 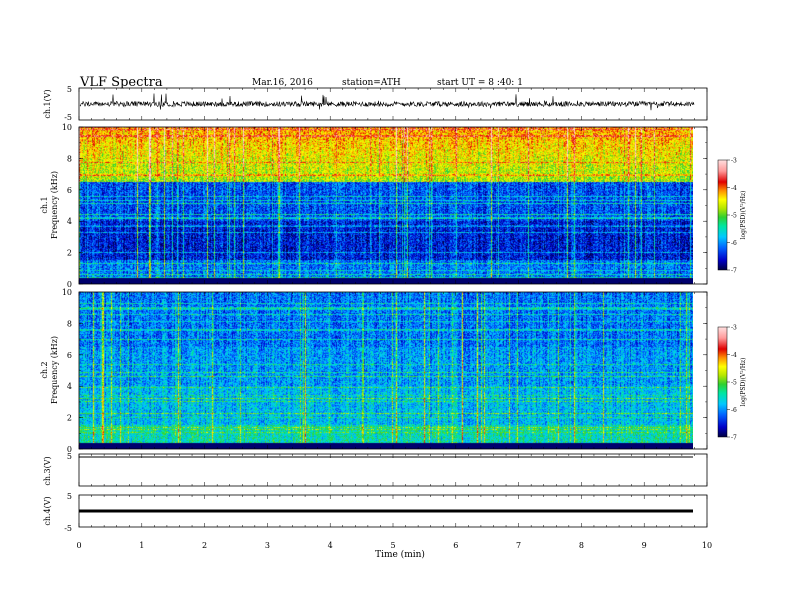 I want to click on ch2-colorbar-ticks: -3 -4 -5 -6 -7, so click(x=732, y=383).